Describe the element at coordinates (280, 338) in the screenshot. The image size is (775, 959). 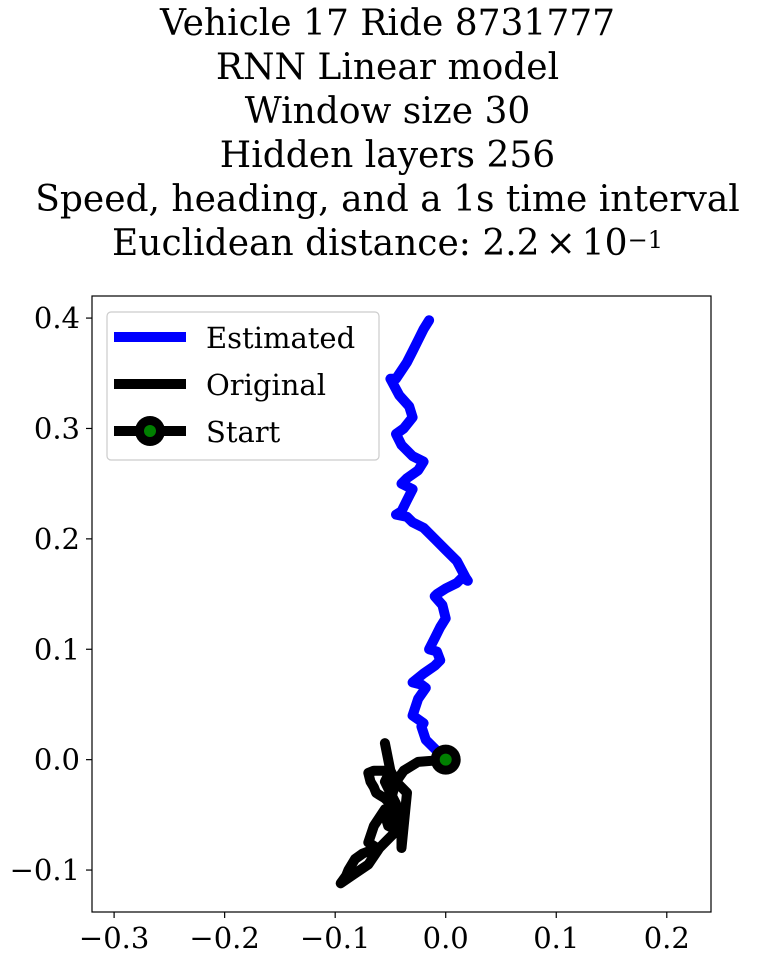
I see `legend-label-estimated: Estimated` at that location.